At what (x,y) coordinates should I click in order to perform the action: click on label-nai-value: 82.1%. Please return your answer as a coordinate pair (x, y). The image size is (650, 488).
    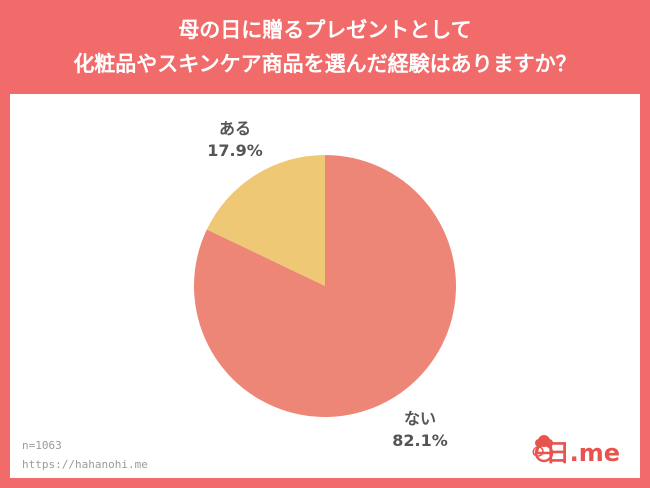
    Looking at the image, I should click on (420, 440).